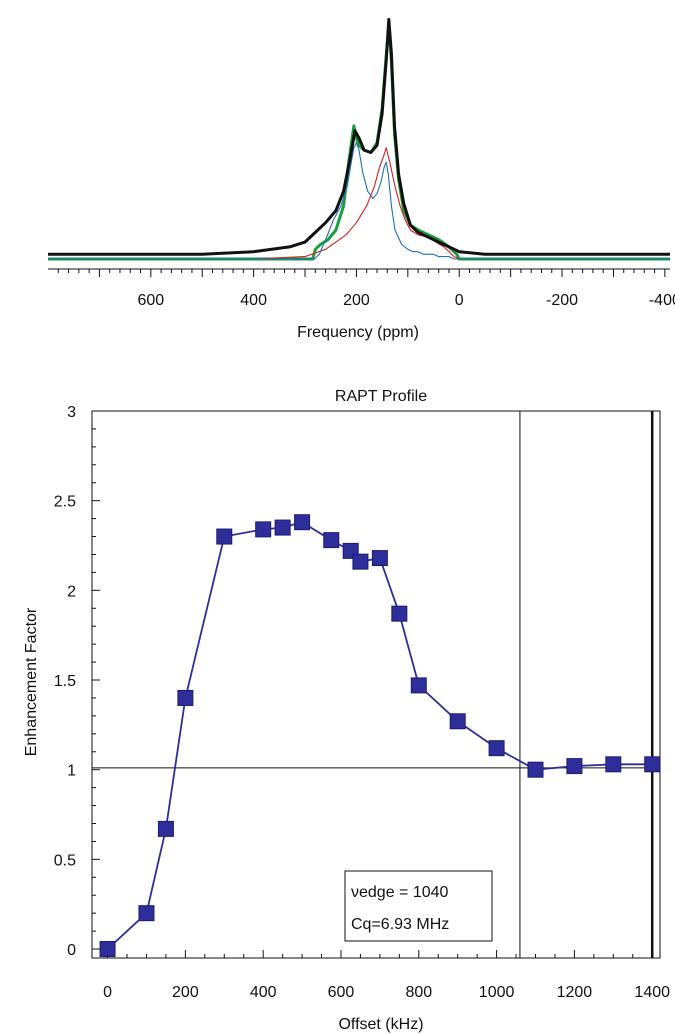  Describe the element at coordinates (418, 992) in the screenshot. I see `x-tick-label: 800` at that location.